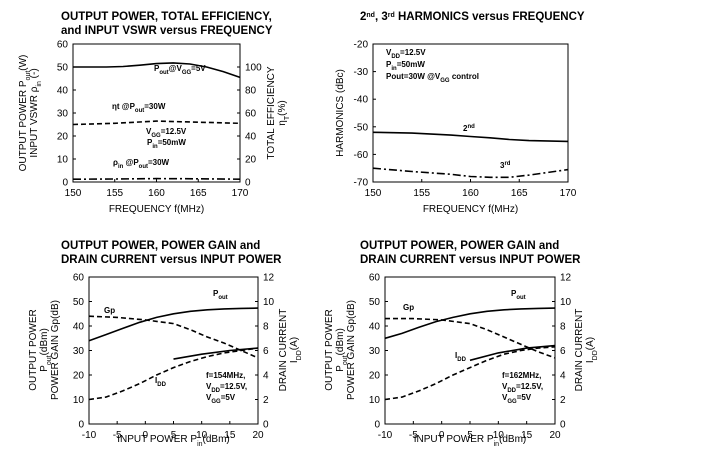 This screenshot has width=712, height=455. Describe the element at coordinates (156, 123) in the screenshot. I see `series-line--t-pout-30w` at that location.